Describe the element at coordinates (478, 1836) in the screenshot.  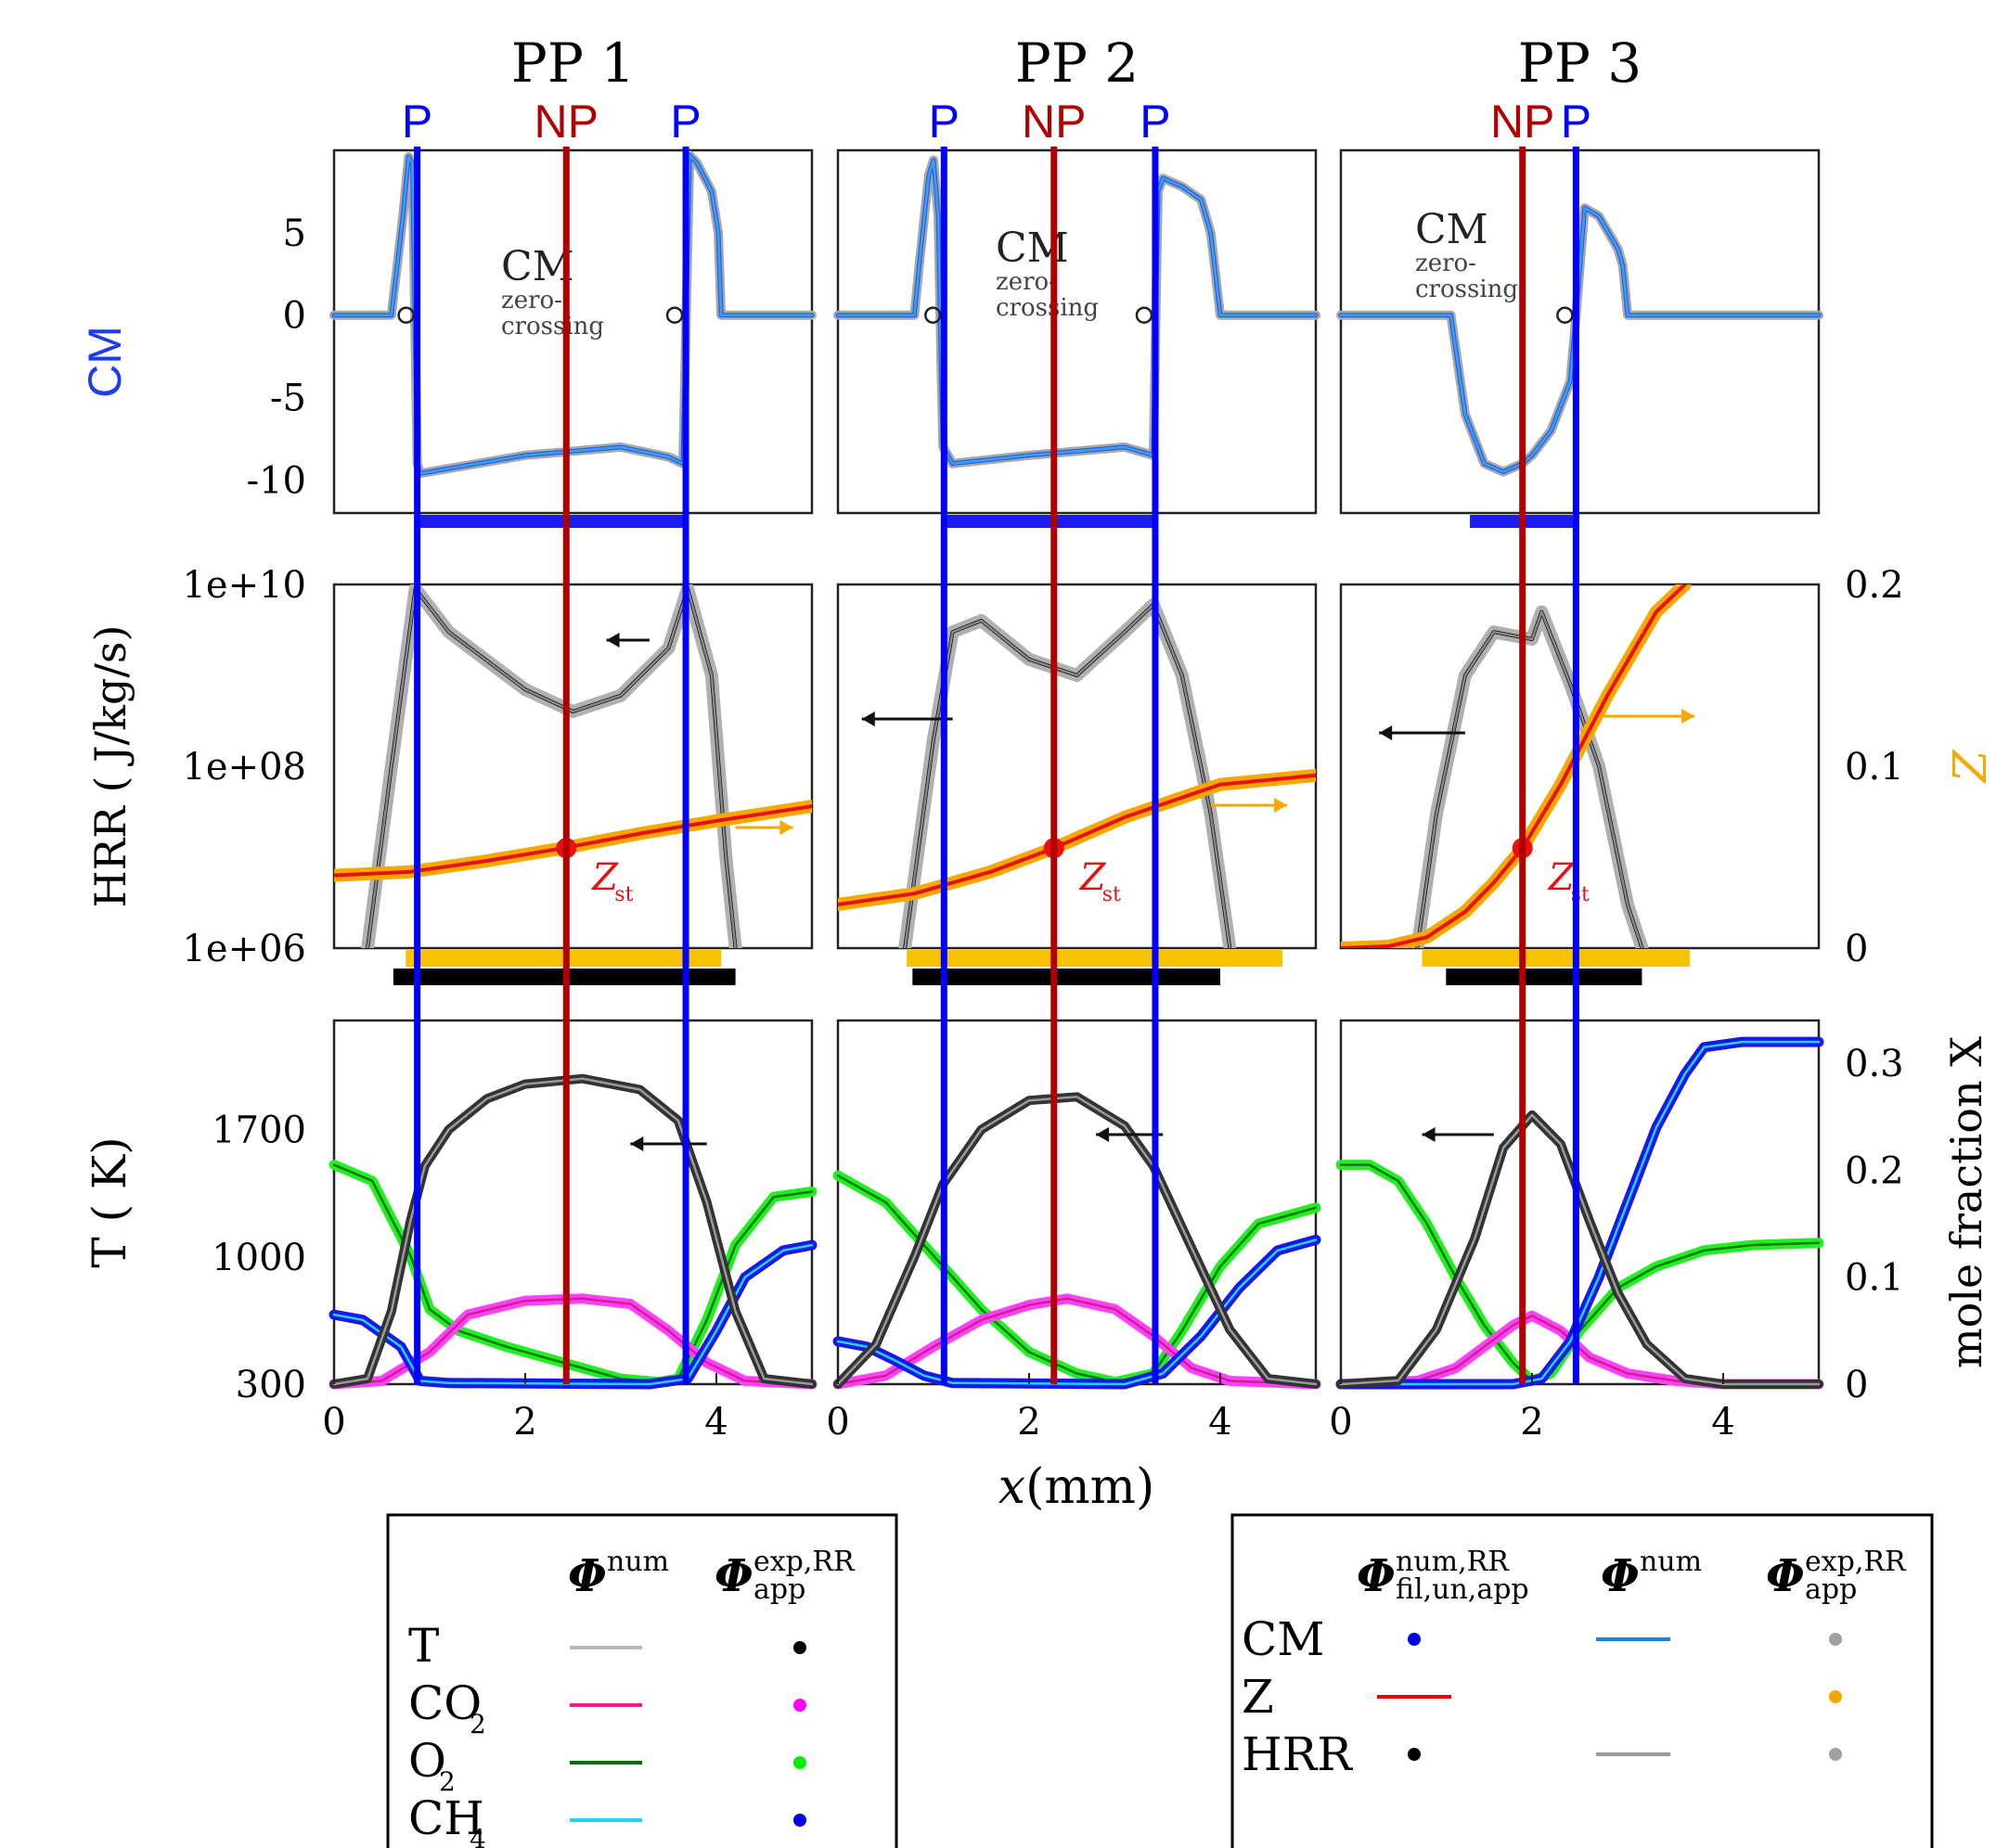
I see `legend-1-label-subscript: 4` at that location.